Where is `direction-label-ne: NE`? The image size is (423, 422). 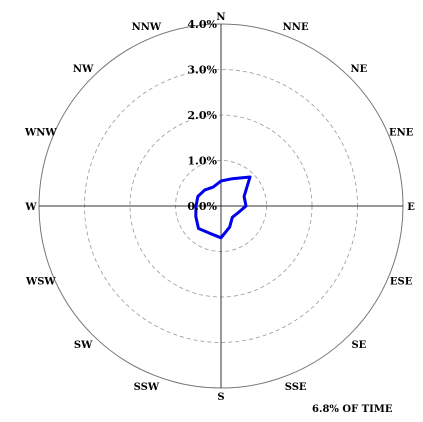 direction-label-ne: NE is located at coordinates (359, 69).